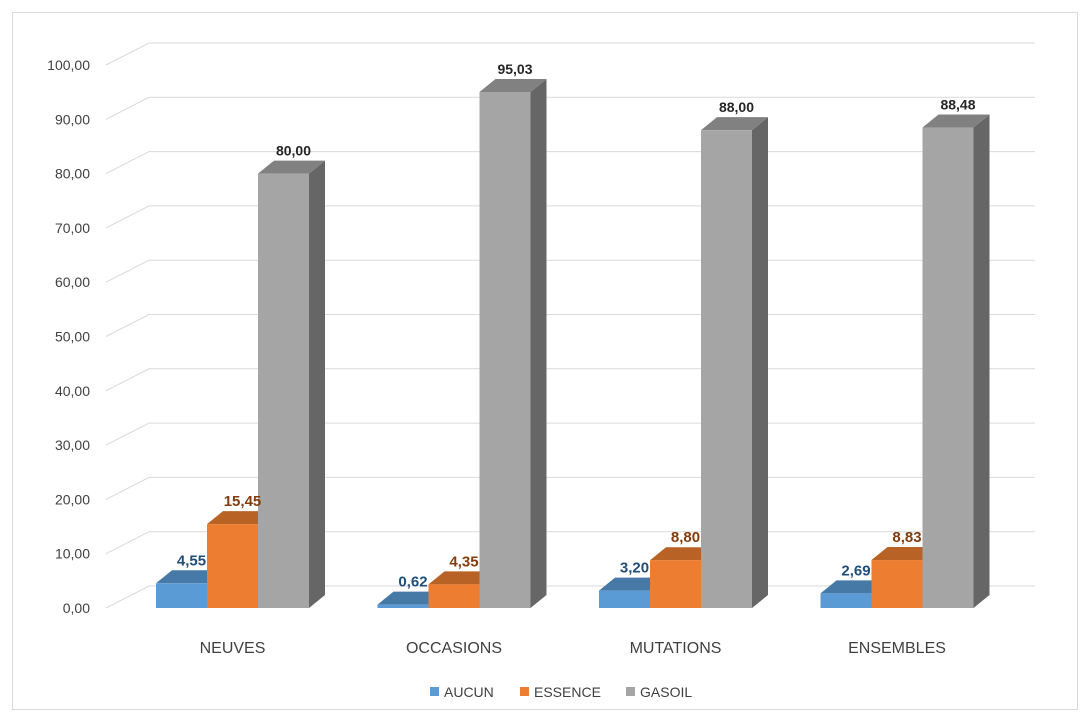 This screenshot has height=717, width=1090. Describe the element at coordinates (469, 692) in the screenshot. I see `svg-text: AUCUN` at that location.